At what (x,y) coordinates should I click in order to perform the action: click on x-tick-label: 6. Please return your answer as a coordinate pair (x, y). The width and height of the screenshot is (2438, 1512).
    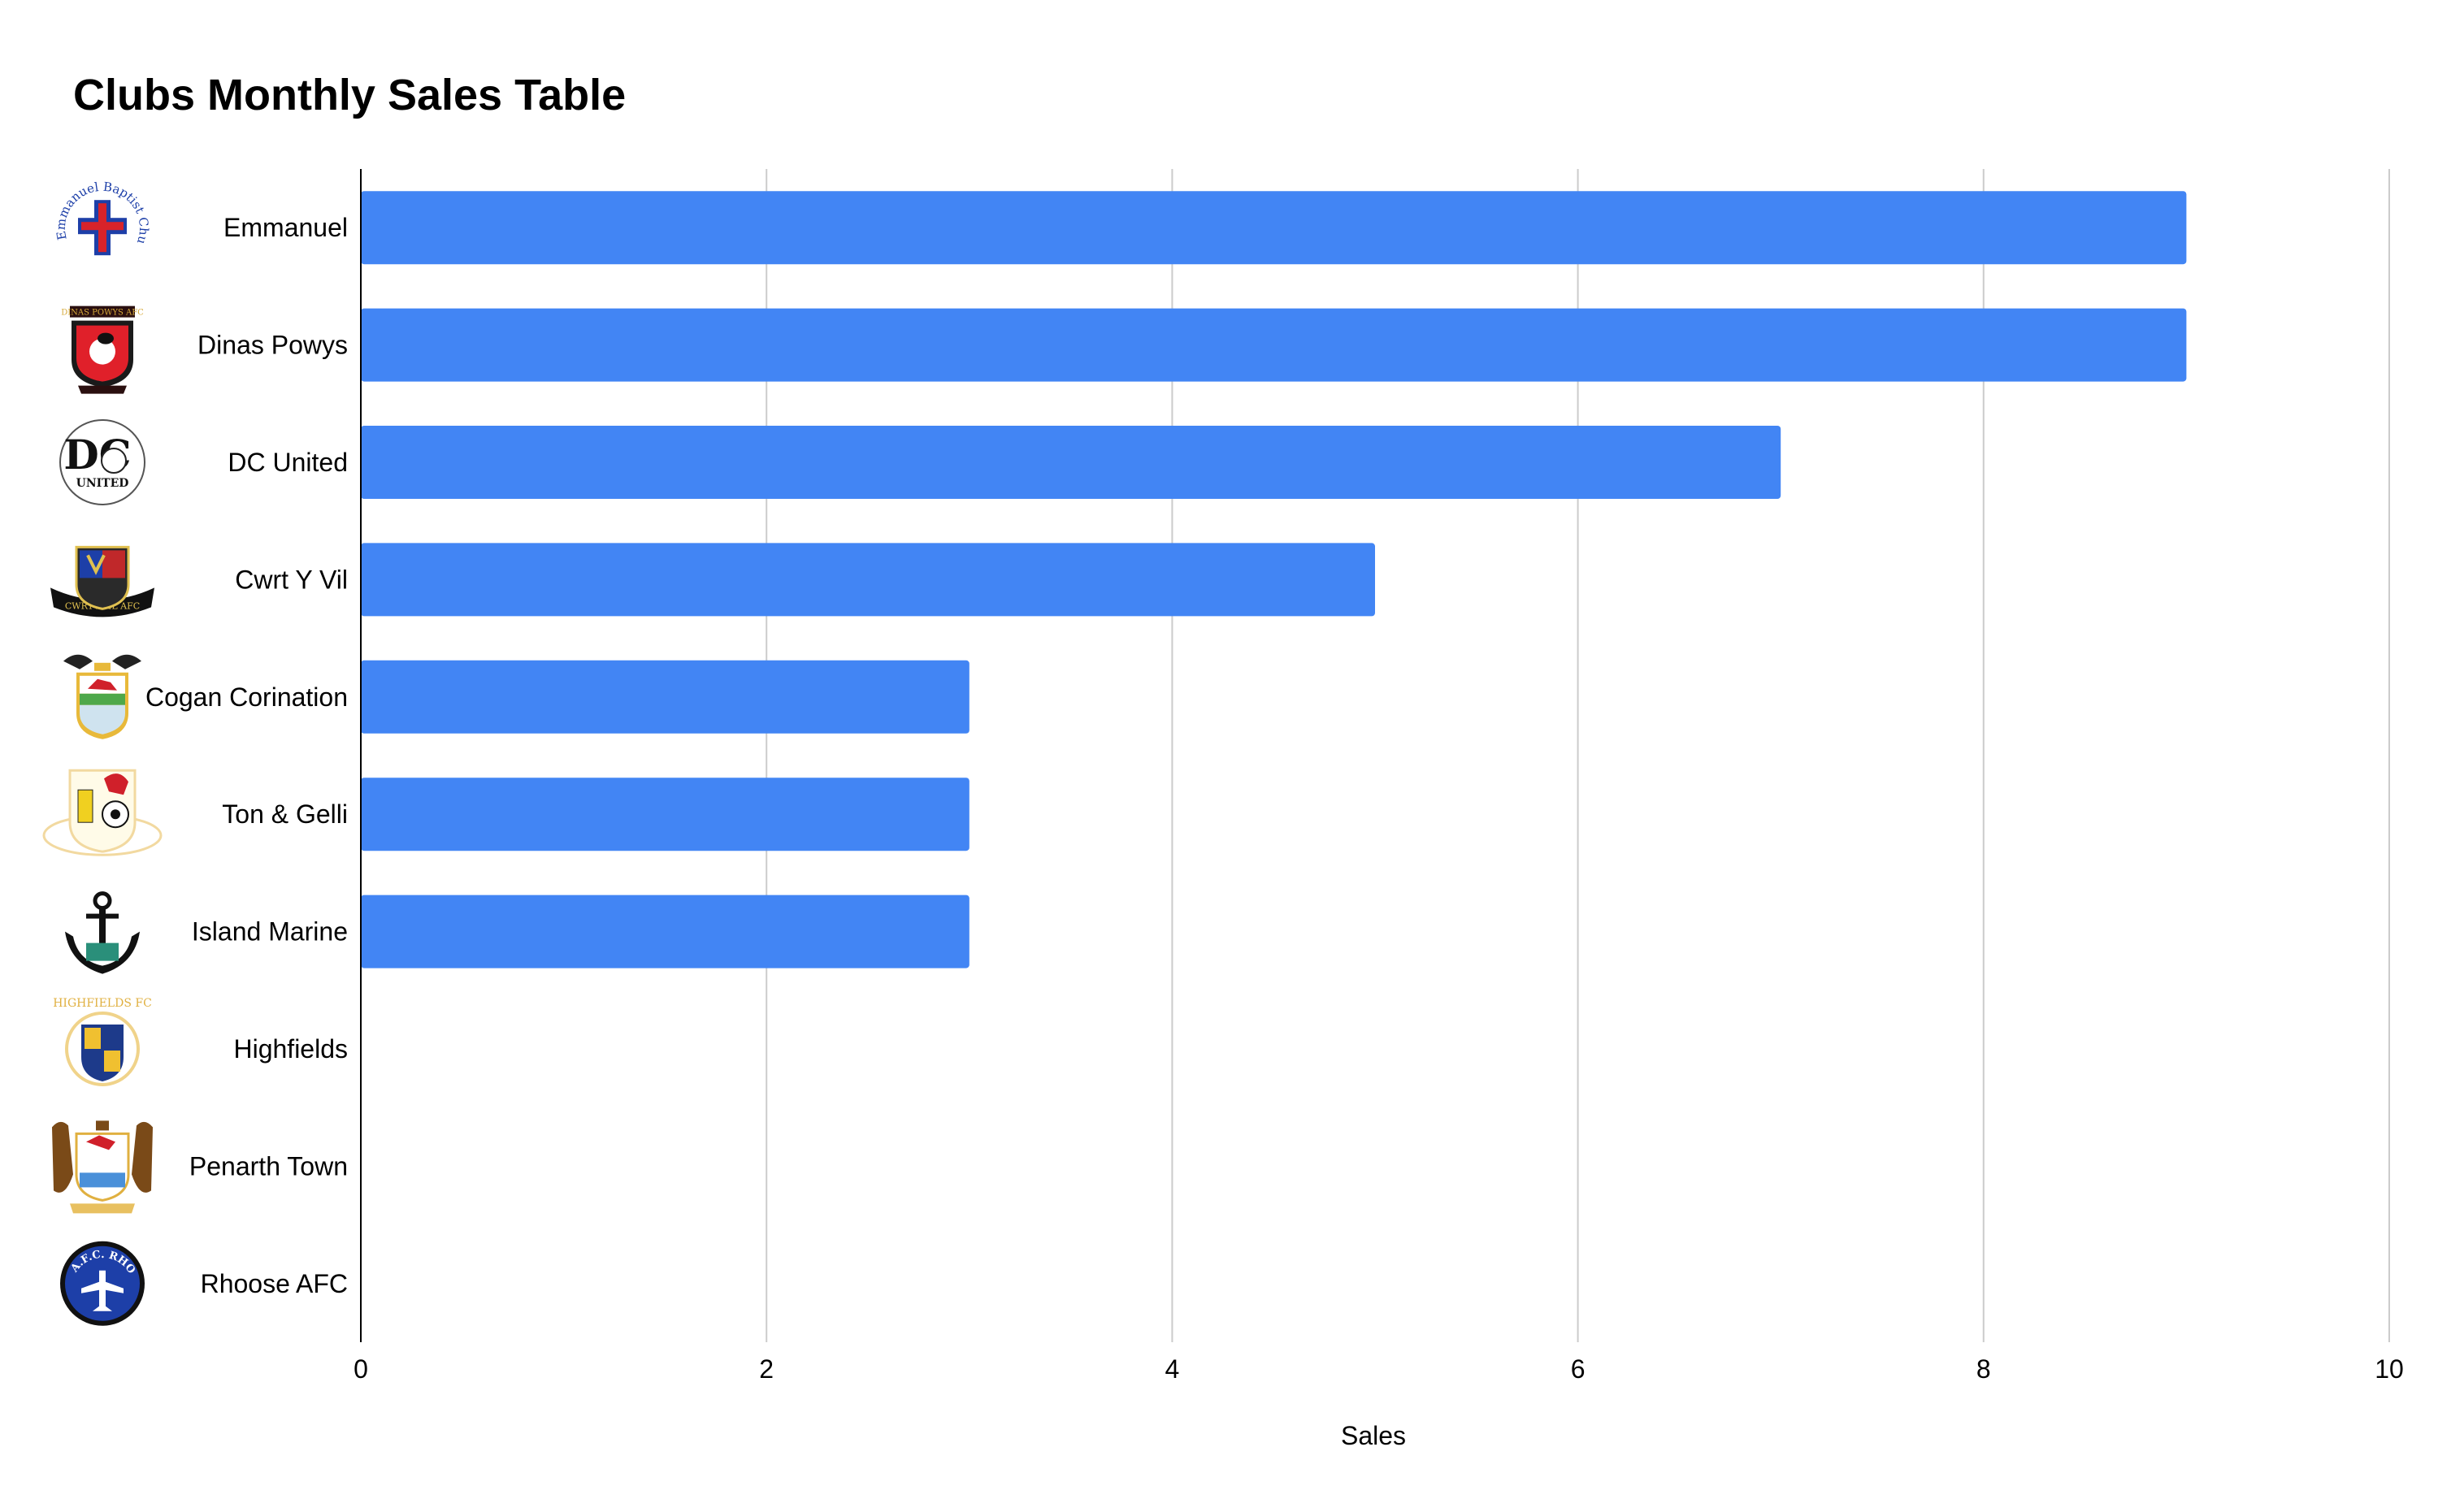
    Looking at the image, I should click on (1578, 1369).